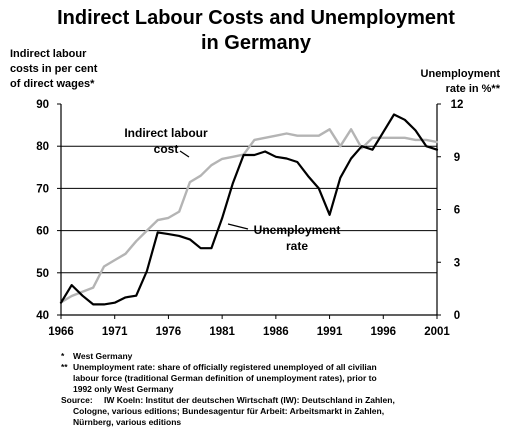 The width and height of the screenshot is (513, 439). What do you see at coordinates (437, 332) in the screenshot?
I see `x-tick-label: 2001` at bounding box center [437, 332].